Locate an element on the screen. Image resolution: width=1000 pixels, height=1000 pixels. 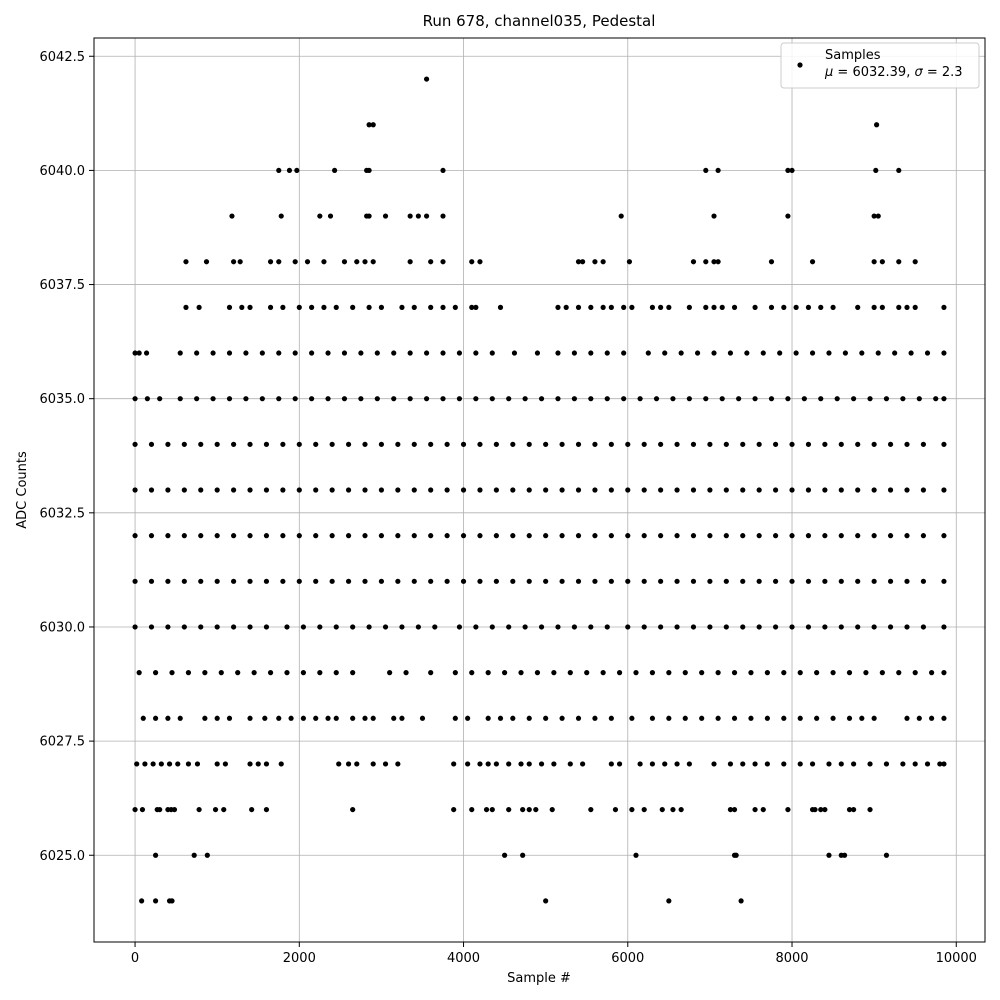
x-axis-ticks: 0 2000 4000 6000 8000 10000 is located at coordinates (554, 954).